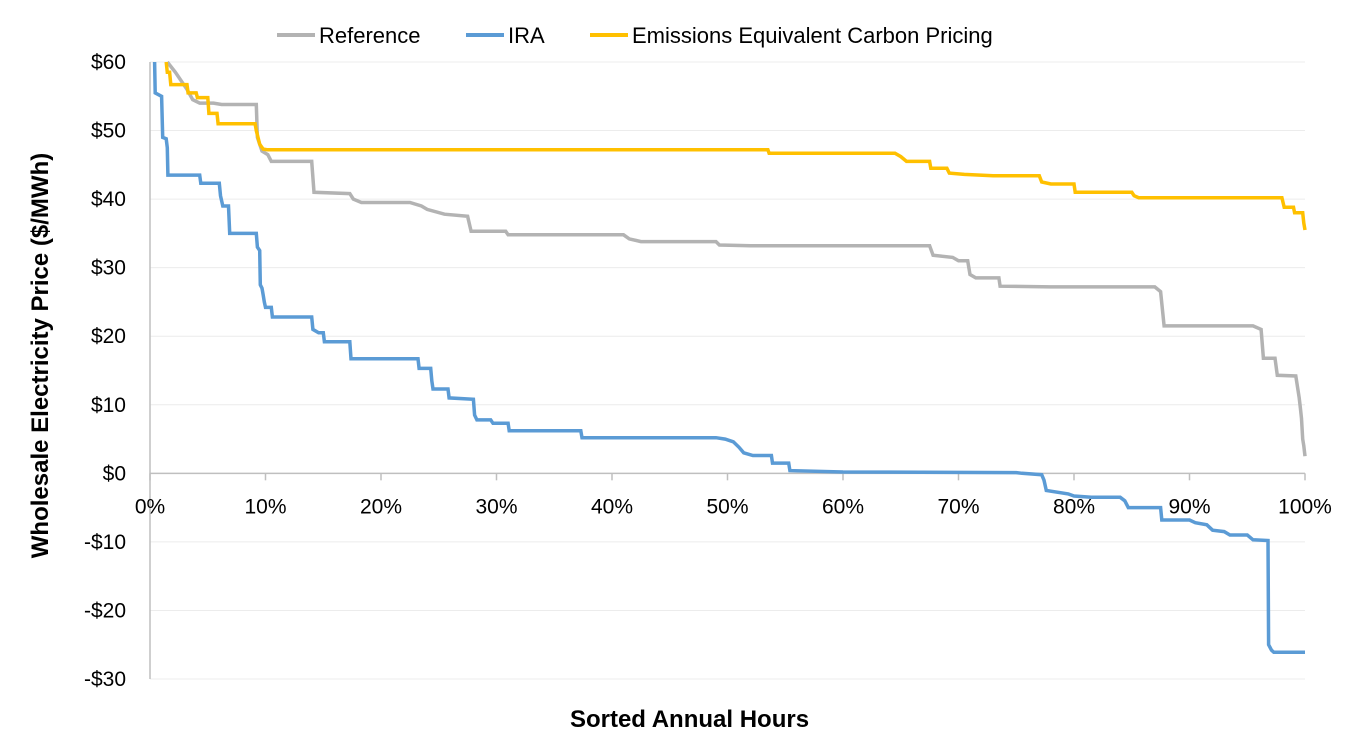  What do you see at coordinates (108, 268) in the screenshot?
I see `y-tick-label: $30` at bounding box center [108, 268].